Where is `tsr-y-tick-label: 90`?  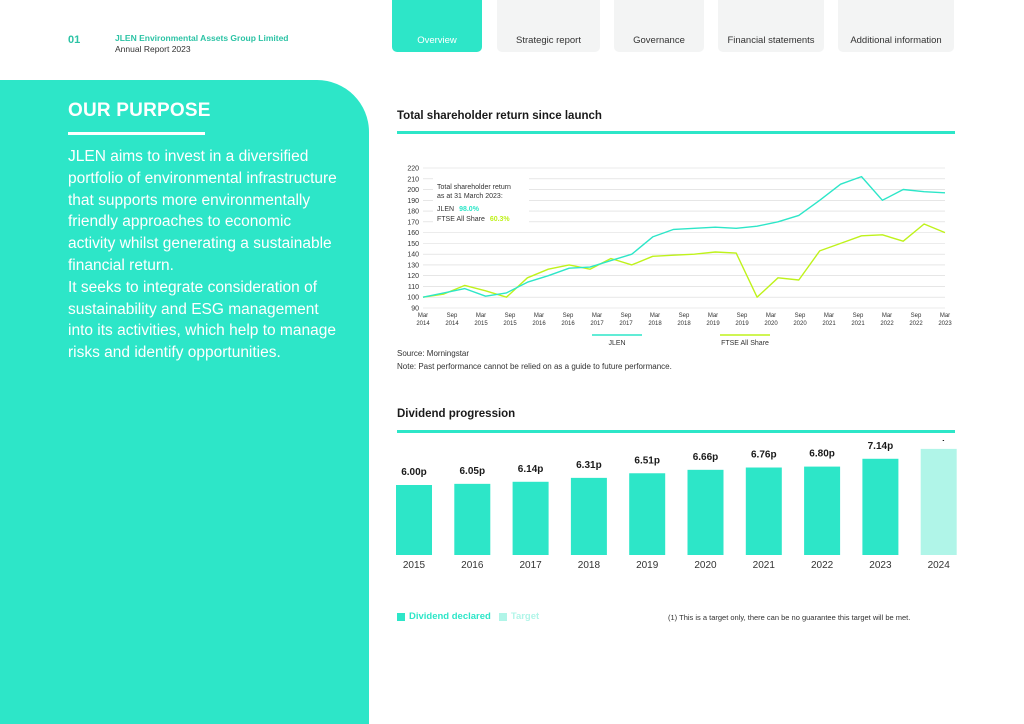
tsr-y-tick-label: 90 is located at coordinates (415, 309).